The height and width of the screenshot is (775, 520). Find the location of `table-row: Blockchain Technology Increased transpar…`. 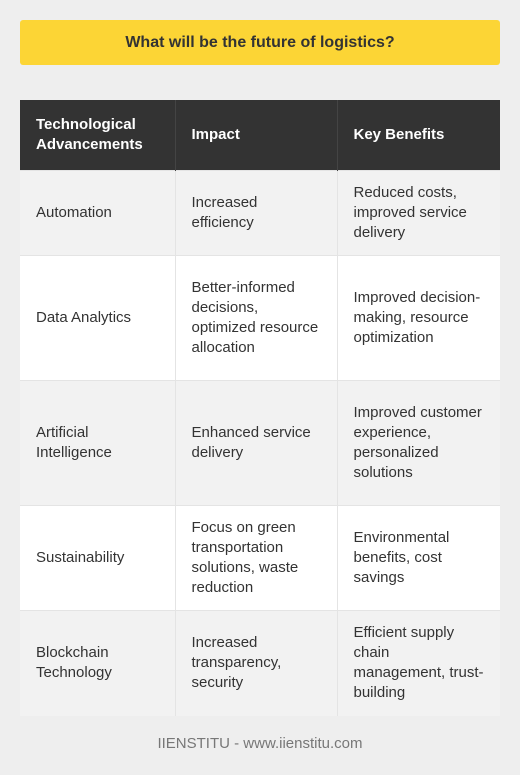

table-row: Blockchain Technology Increased transpar… is located at coordinates (260, 663).